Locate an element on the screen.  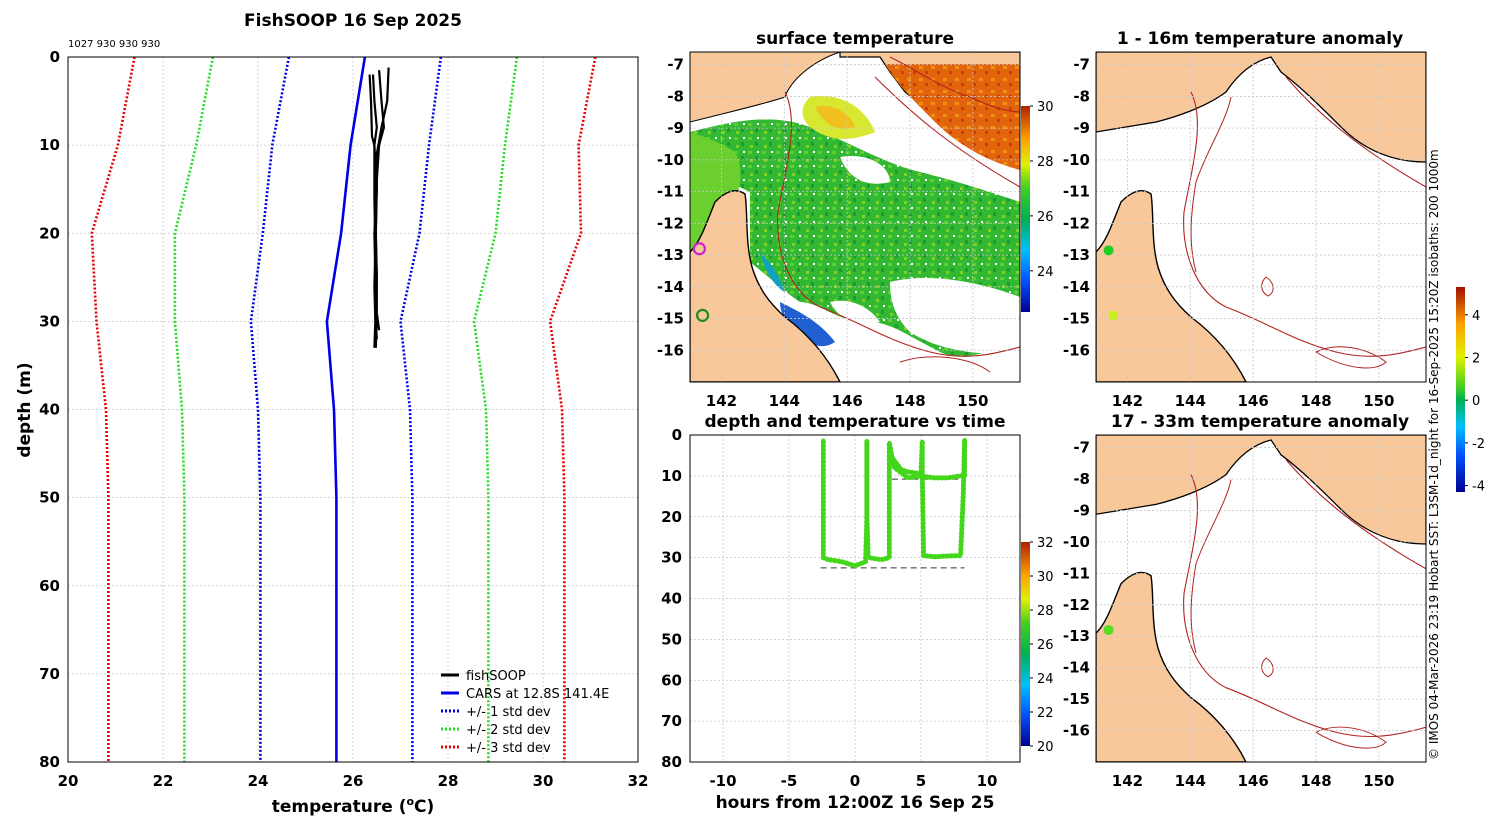
legend-label-fishsoop: fishSOOP is located at coordinates (496, 676).